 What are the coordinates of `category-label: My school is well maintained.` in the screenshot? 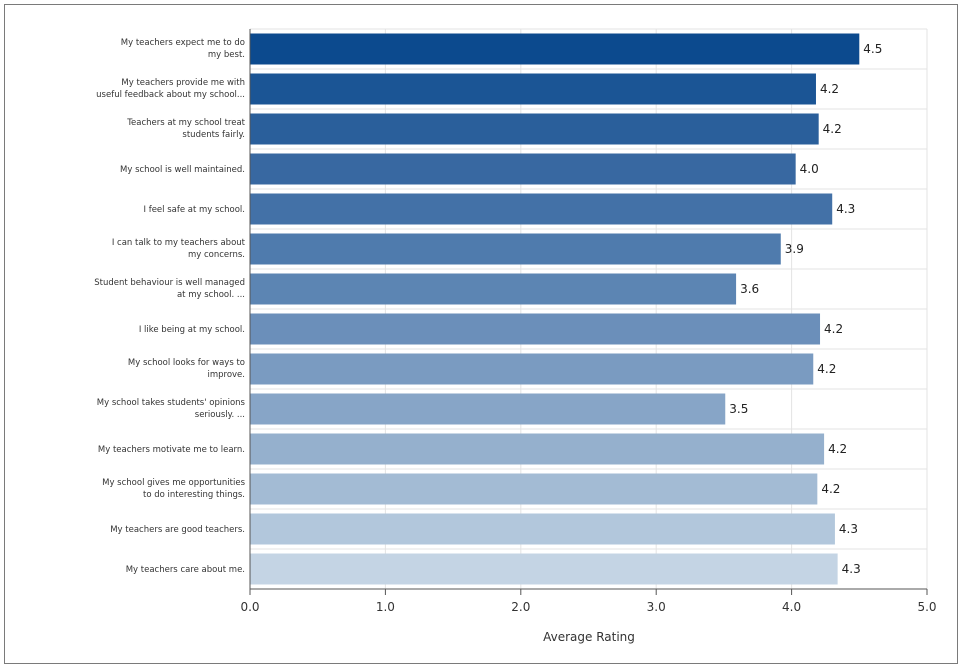 It's located at (182, 170).